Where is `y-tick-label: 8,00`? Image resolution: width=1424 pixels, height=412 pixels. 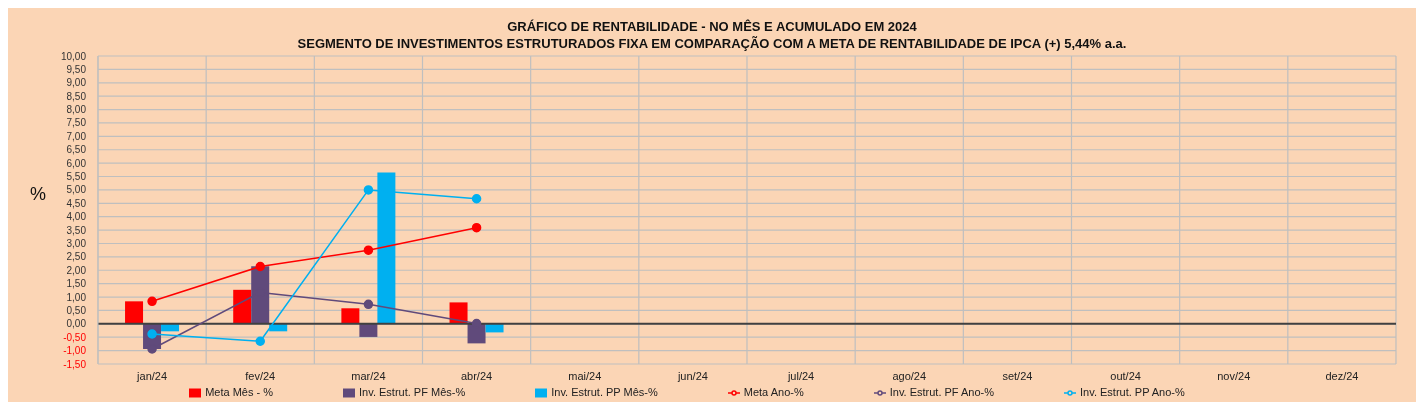
y-tick-label: 8,00 is located at coordinates (76, 110).